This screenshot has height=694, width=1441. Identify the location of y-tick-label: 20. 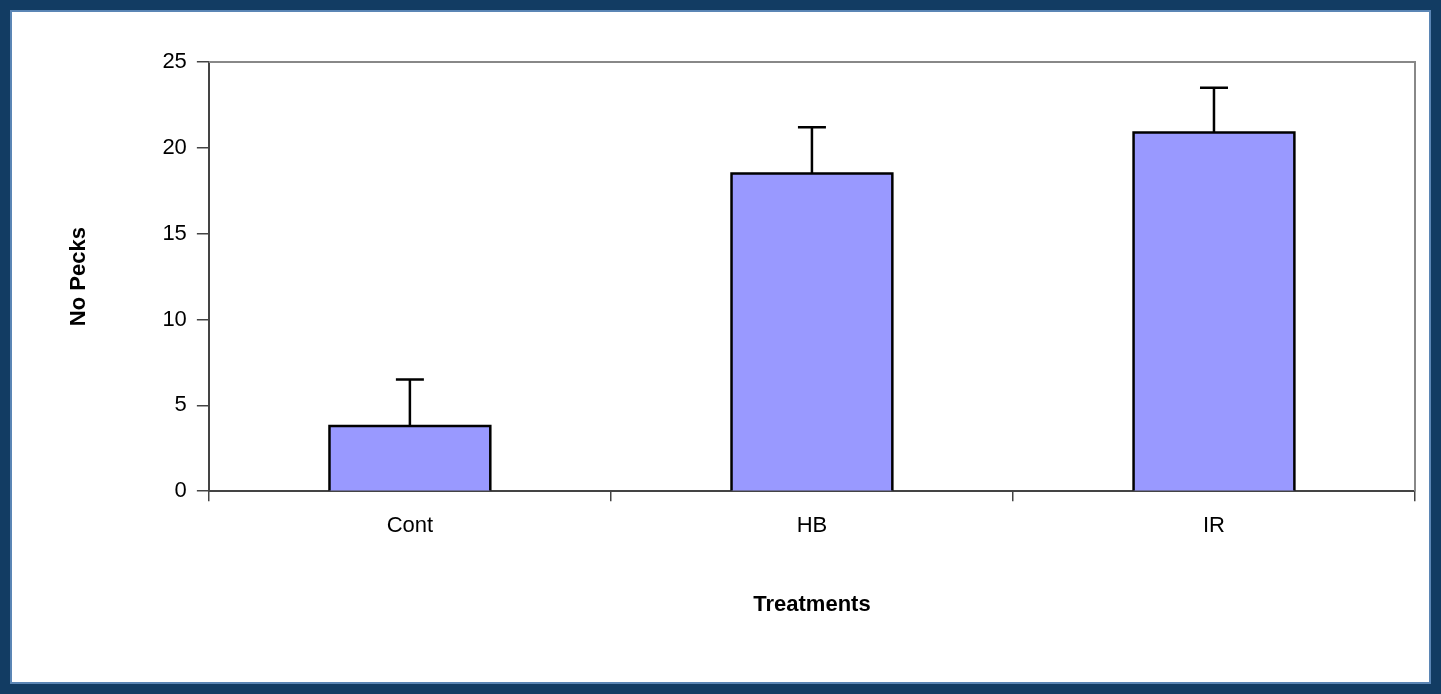
(174, 146).